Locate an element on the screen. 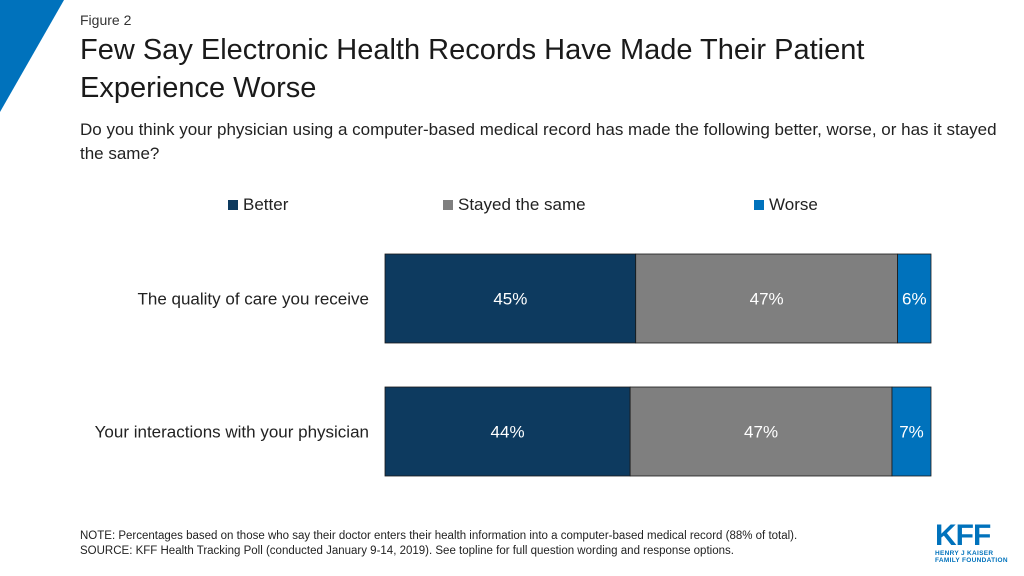 The height and width of the screenshot is (576, 1024). kff-logo-line1: HENRY J KAISER is located at coordinates (964, 553).